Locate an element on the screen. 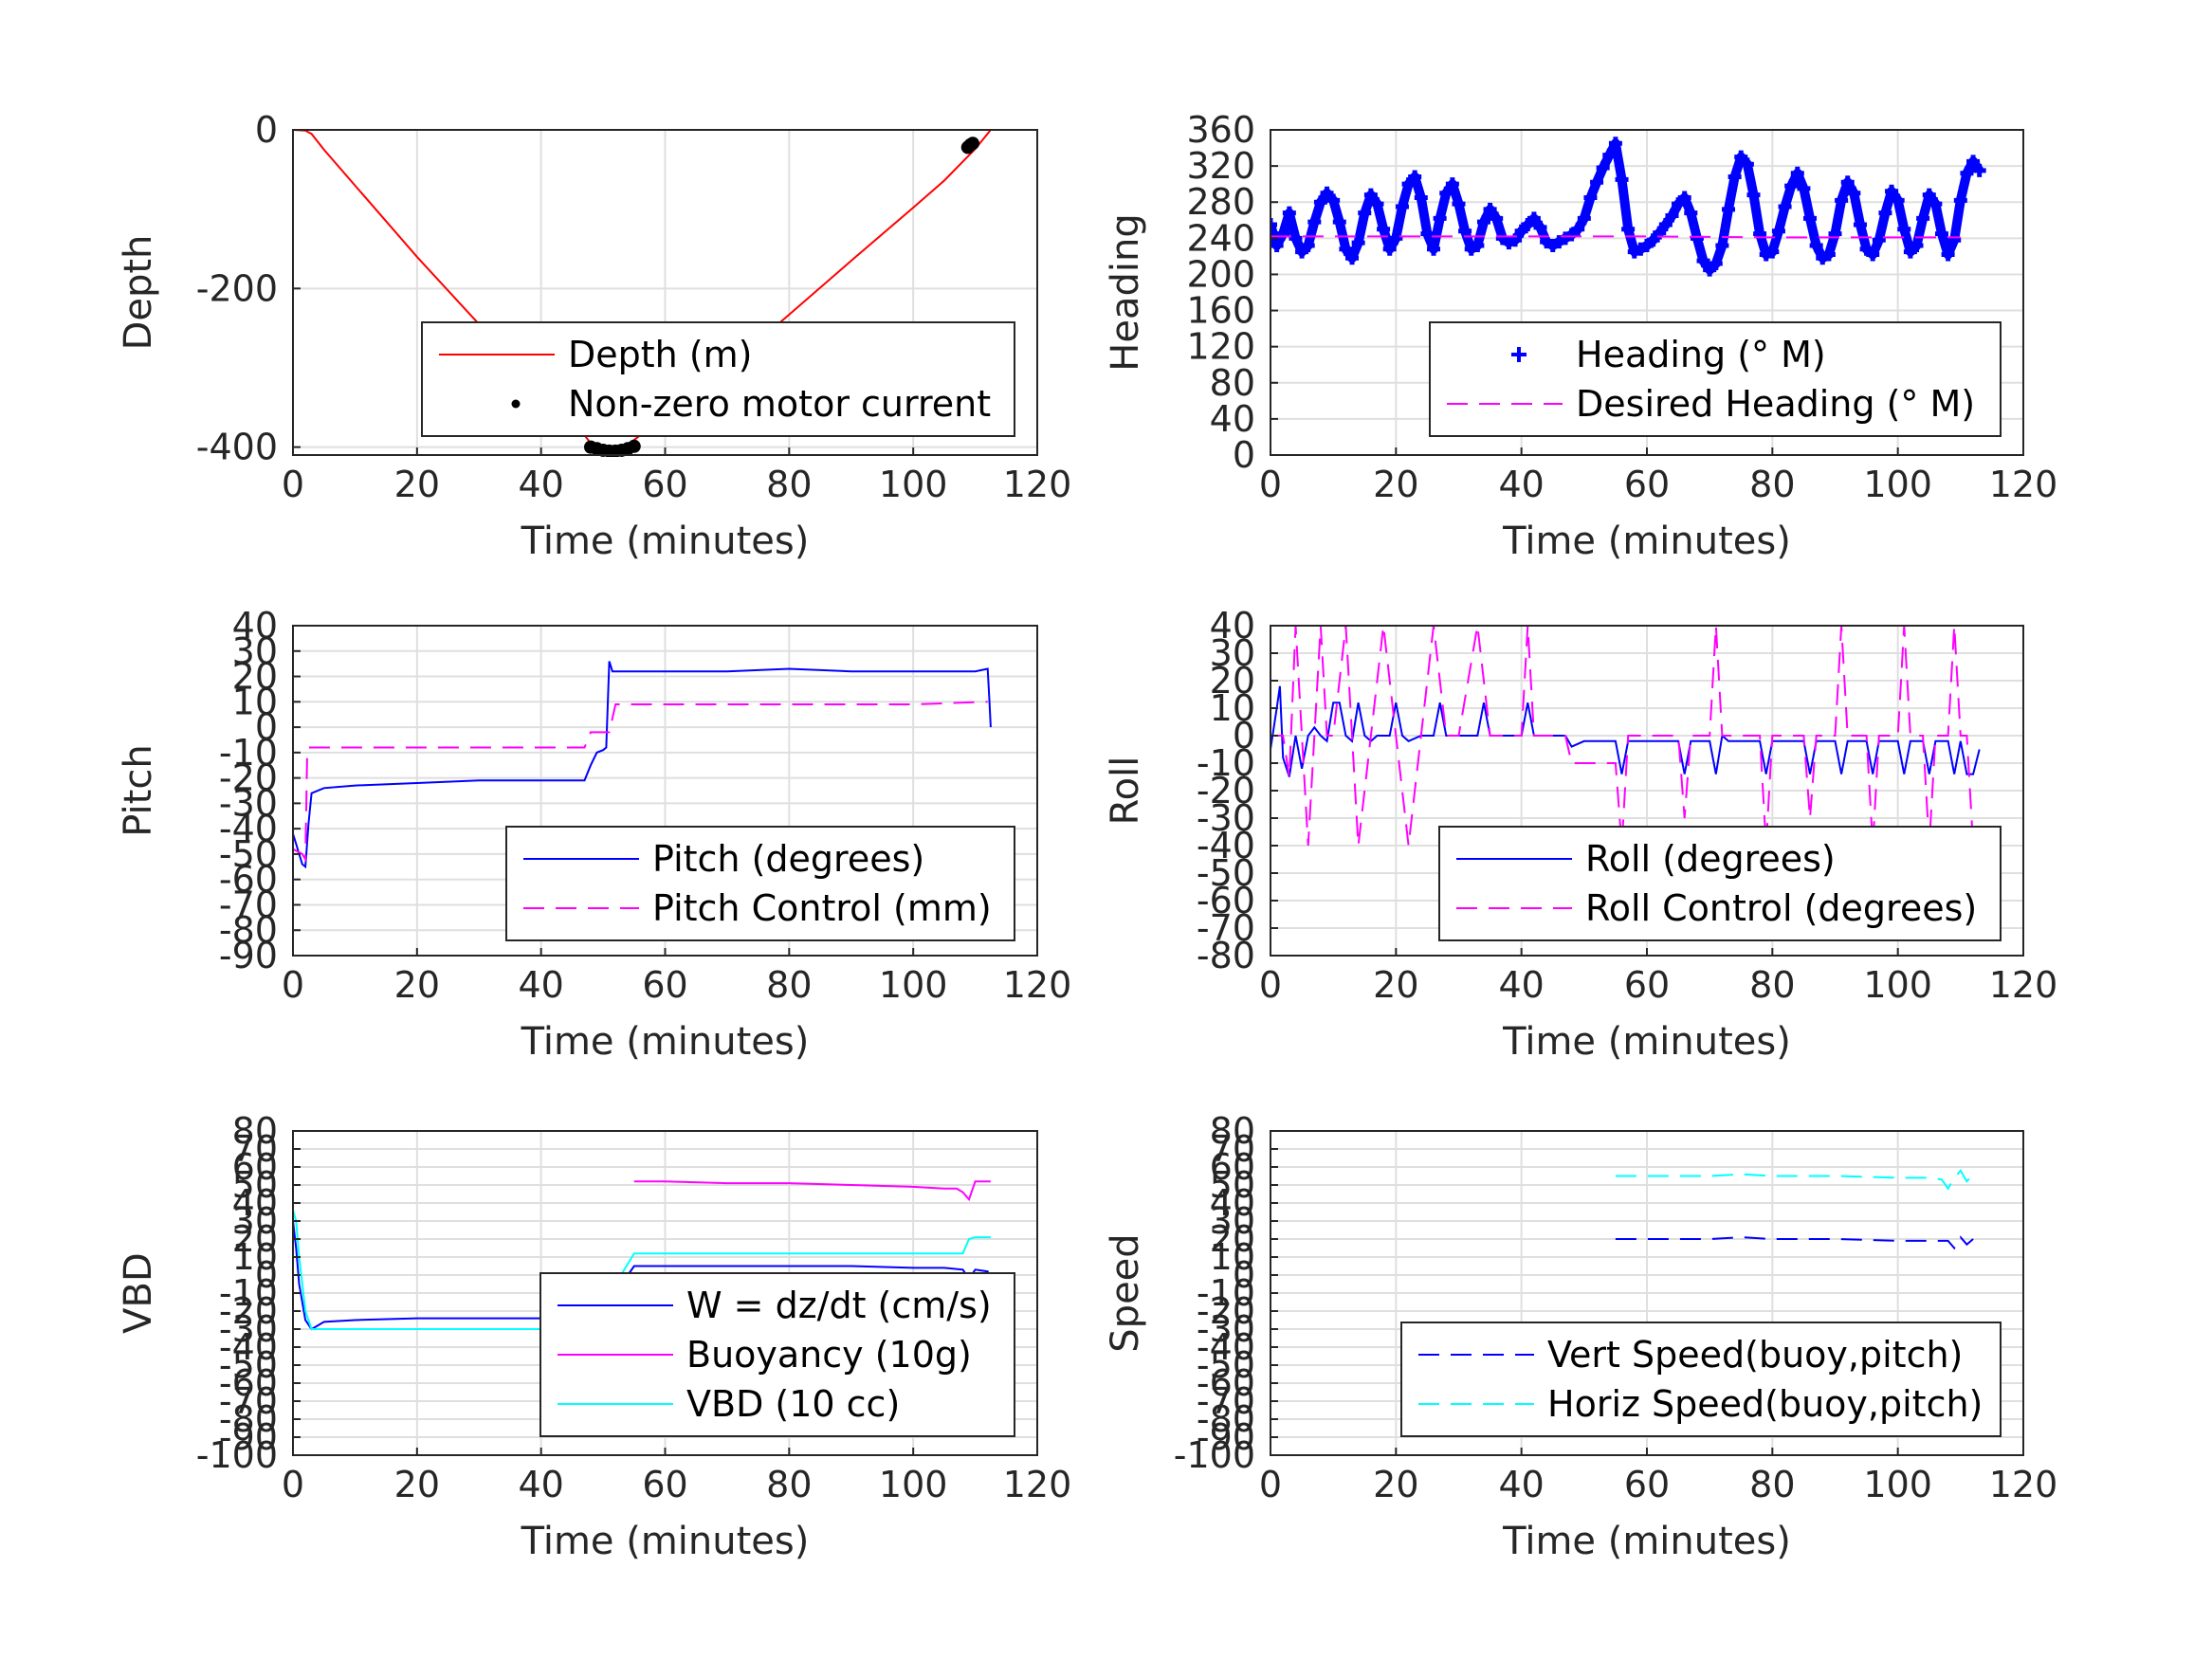 This screenshot has width=2212, height=1659. y-axis-label: Pitch is located at coordinates (138, 790).